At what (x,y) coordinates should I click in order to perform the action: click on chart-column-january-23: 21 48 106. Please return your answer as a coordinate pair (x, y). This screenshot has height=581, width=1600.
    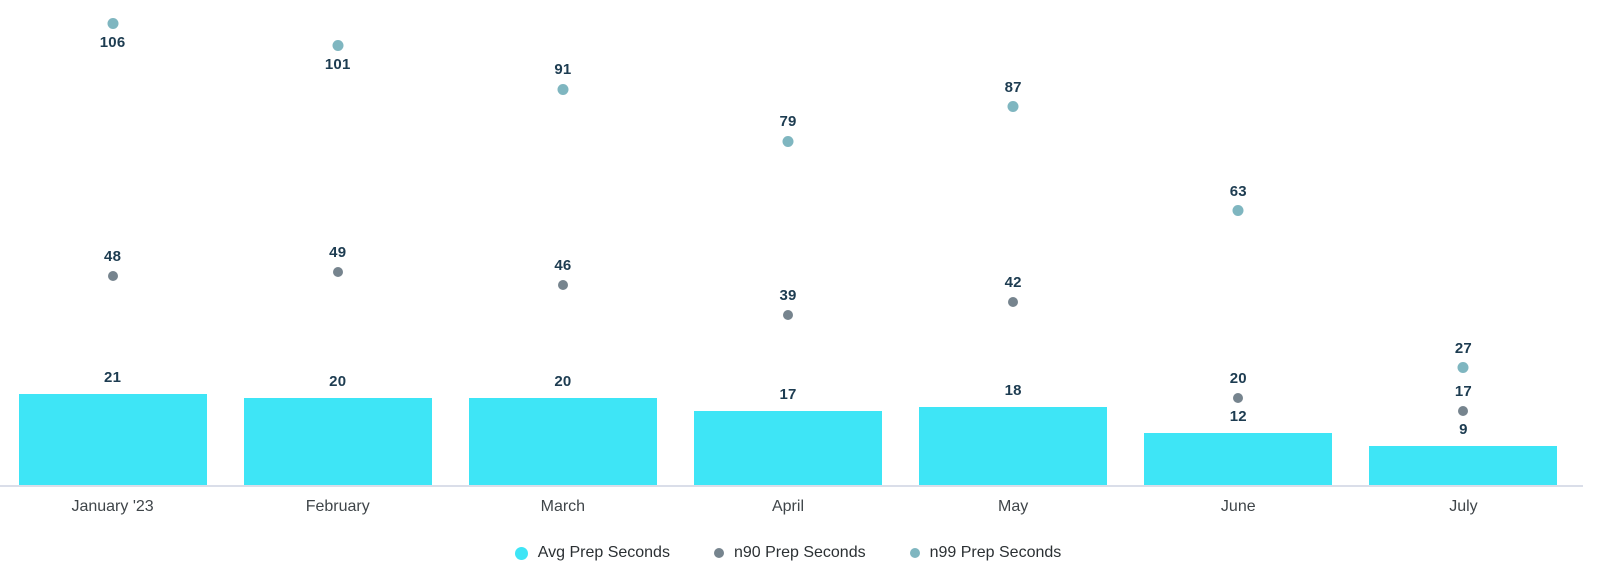
    Looking at the image, I should click on (112, 243).